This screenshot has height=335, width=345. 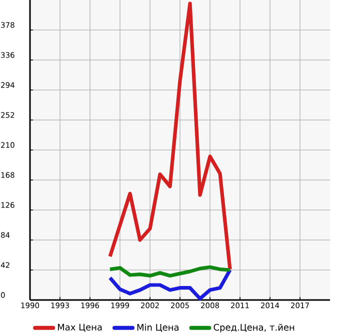 I want to click on legend-label: Max Цена, so click(x=80, y=328).